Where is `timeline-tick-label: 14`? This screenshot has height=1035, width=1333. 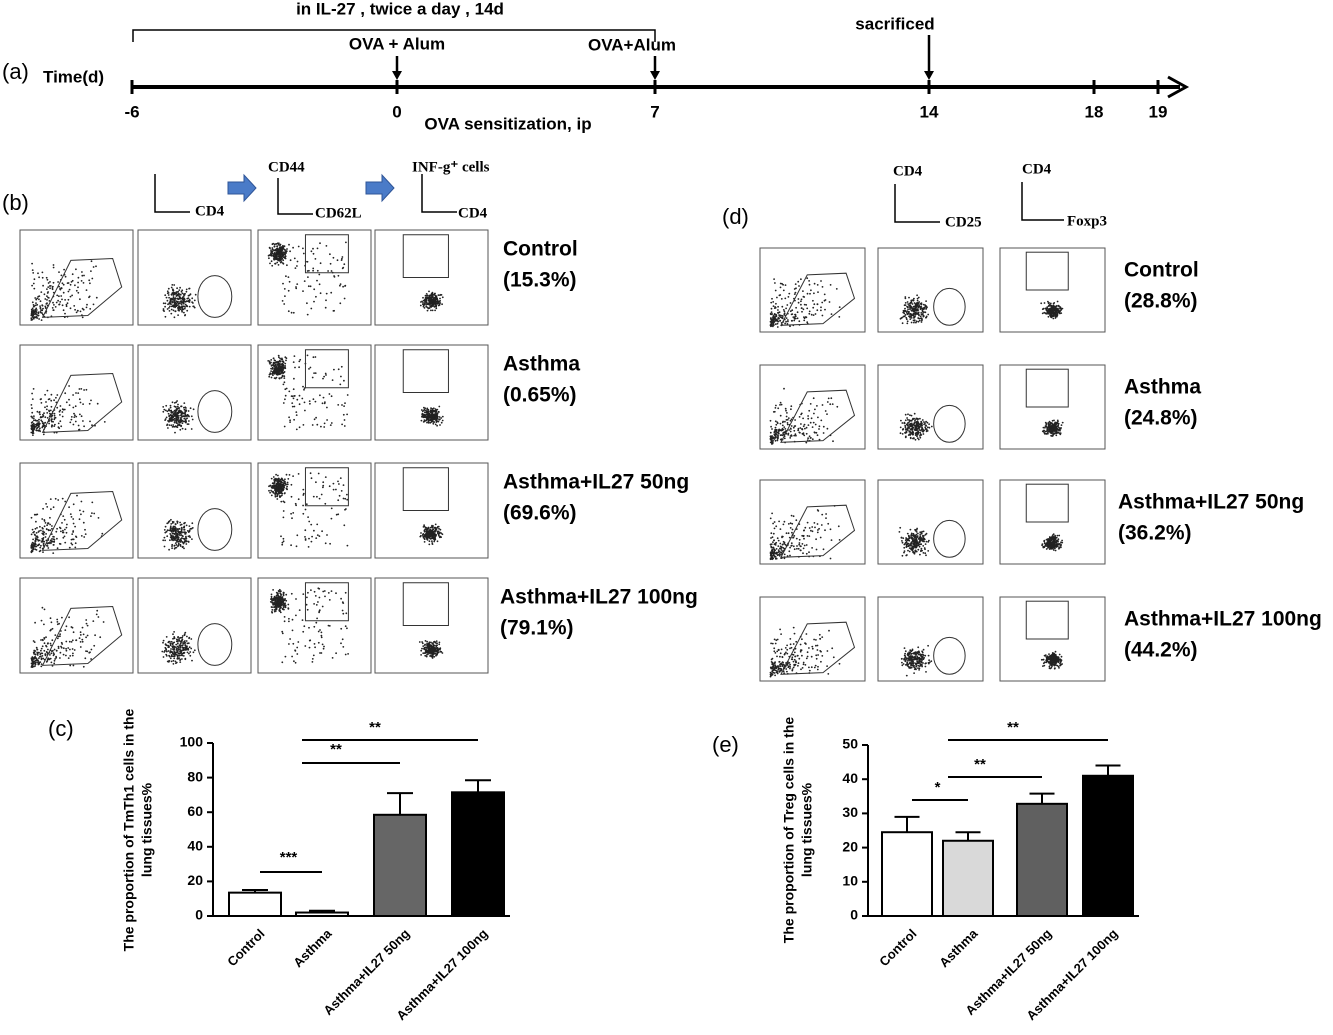
timeline-tick-label: 14 is located at coordinates (929, 111).